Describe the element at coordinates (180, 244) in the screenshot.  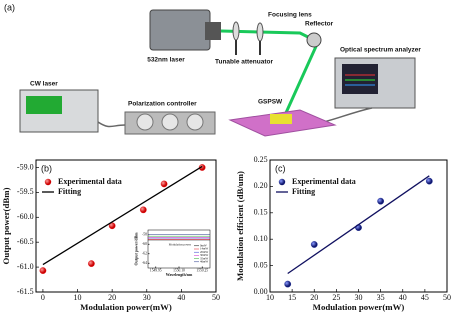
I see `legend-title: Modulation power` at that location.